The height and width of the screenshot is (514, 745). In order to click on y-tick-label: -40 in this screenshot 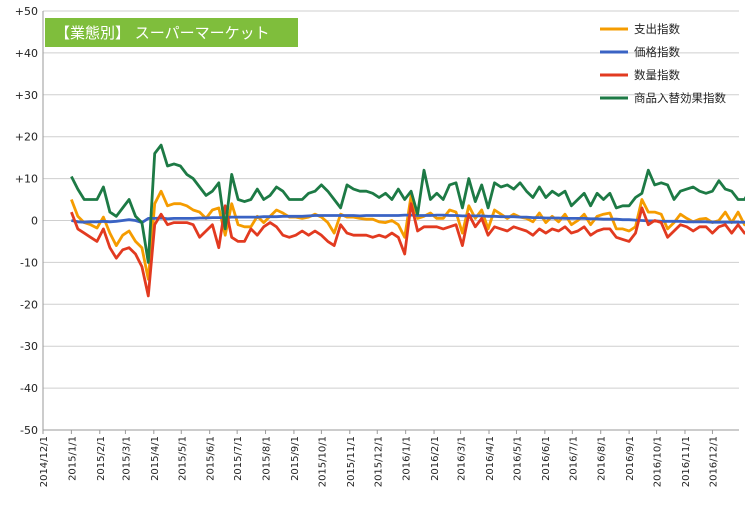, I will do `click(29, 388)`.